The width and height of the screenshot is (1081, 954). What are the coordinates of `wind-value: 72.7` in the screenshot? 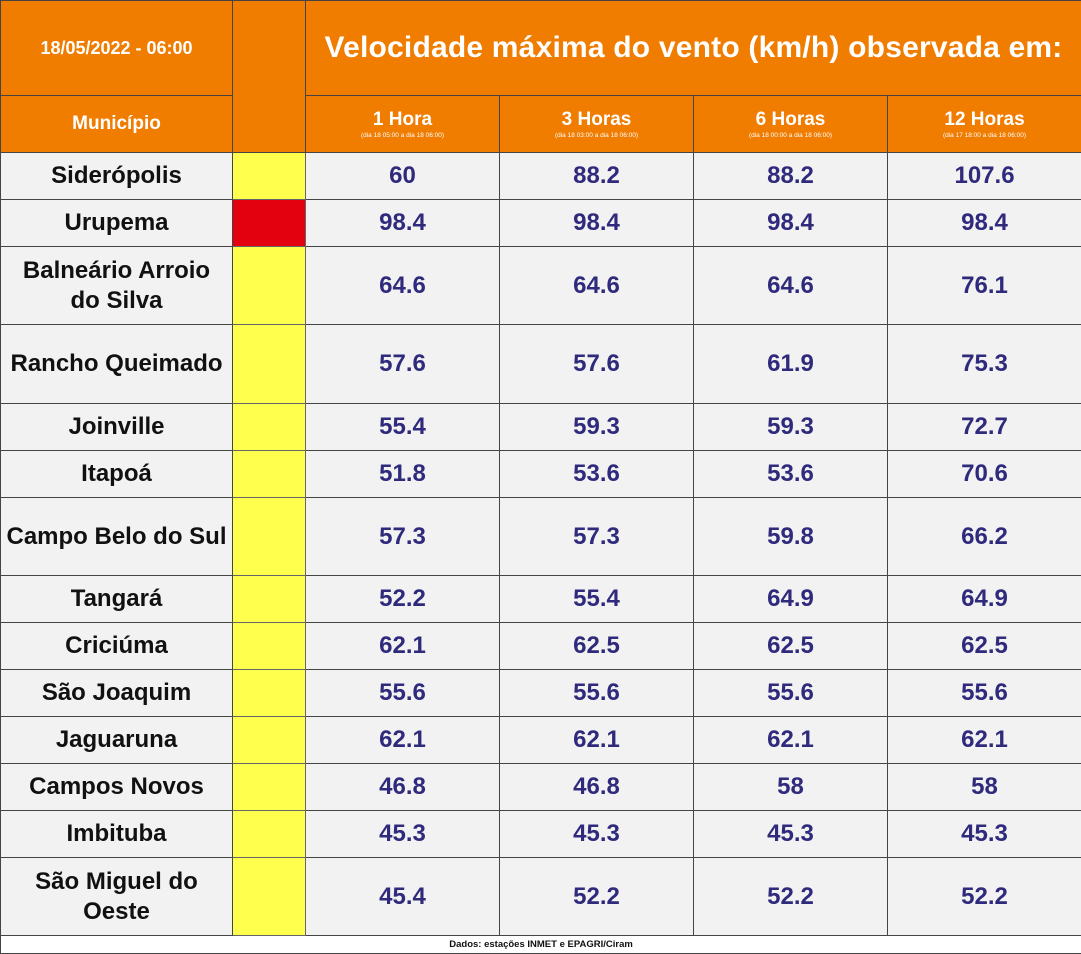 It's located at (983, 427).